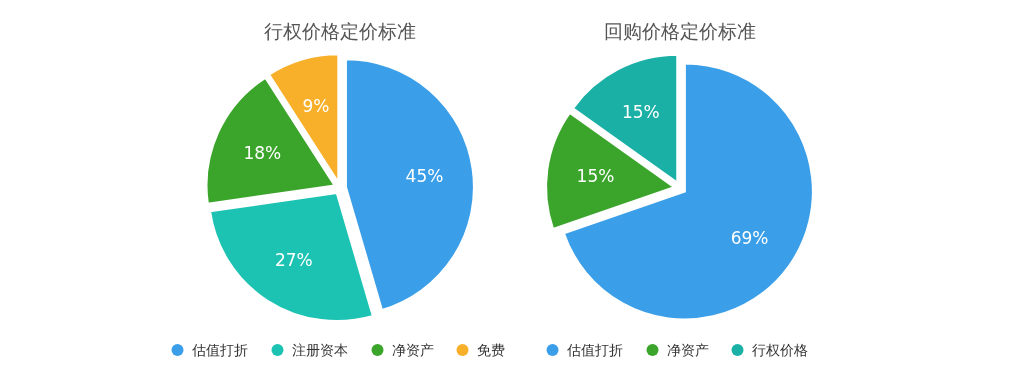  What do you see at coordinates (490, 350) in the screenshot?
I see `legend-label: 免费` at bounding box center [490, 350].